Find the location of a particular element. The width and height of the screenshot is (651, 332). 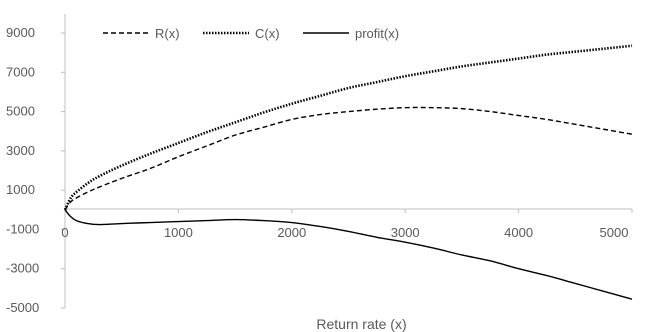

y-tick-label: 7000 is located at coordinates (20, 71).